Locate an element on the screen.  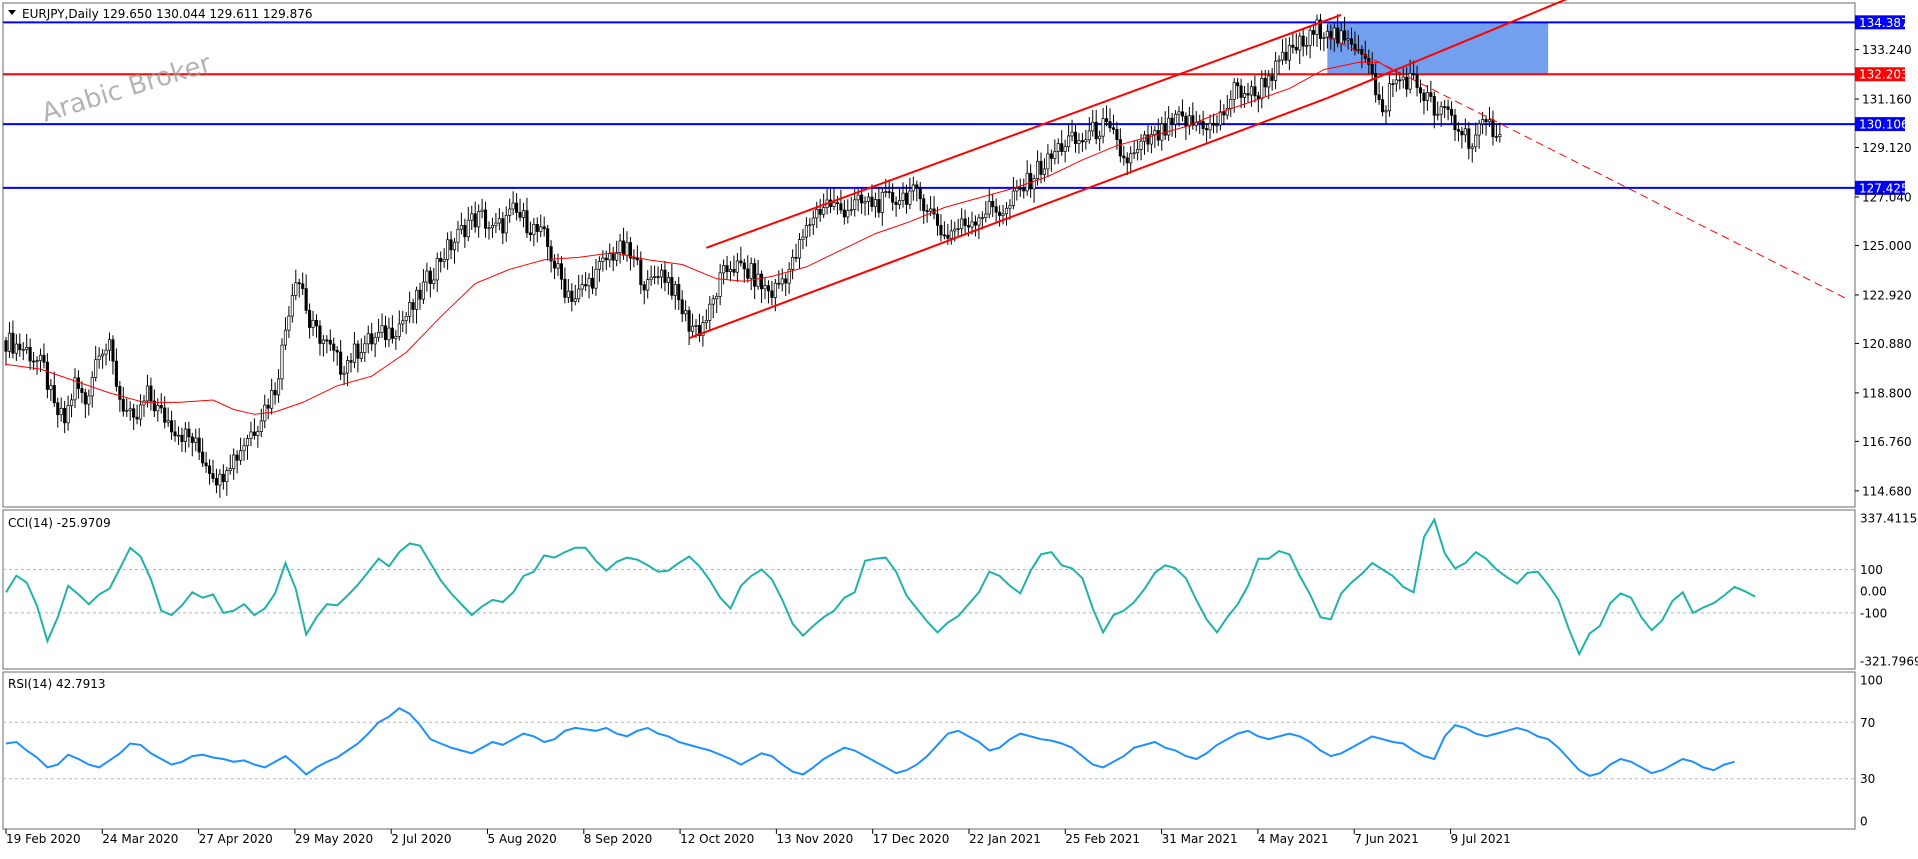
rsi-tick-label: 0 is located at coordinates (1864, 822).